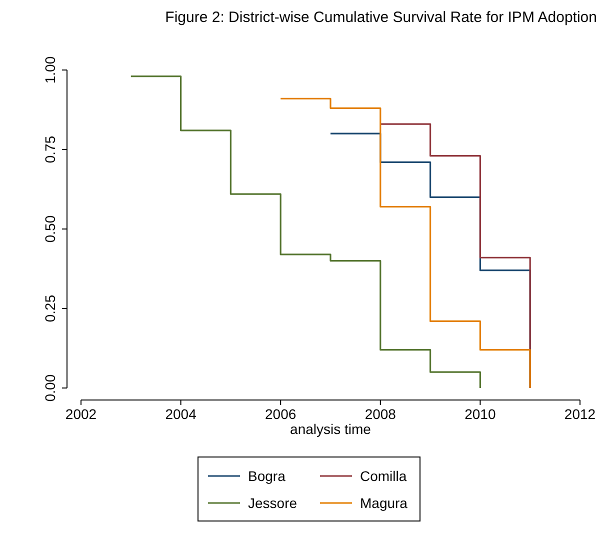 The image size is (605, 544). What do you see at coordinates (81, 414) in the screenshot?
I see `x-tick-label: 2002` at bounding box center [81, 414].